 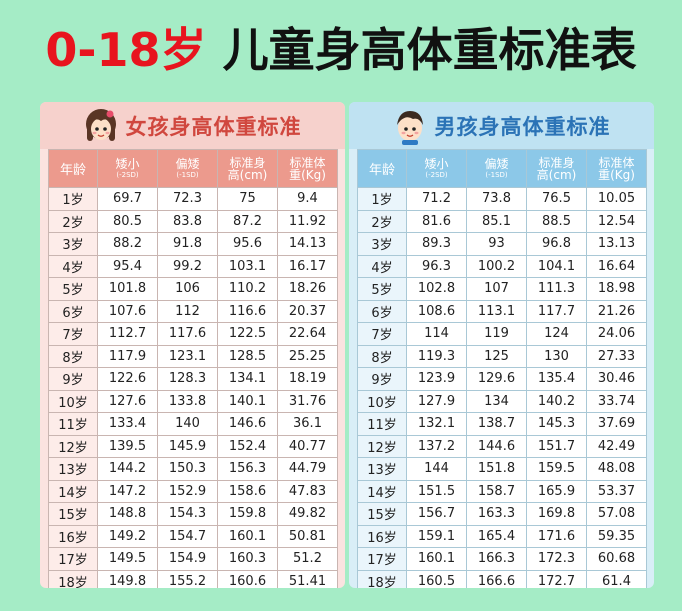 What do you see at coordinates (73, 289) in the screenshot?
I see `age-cell: 5岁` at bounding box center [73, 289].